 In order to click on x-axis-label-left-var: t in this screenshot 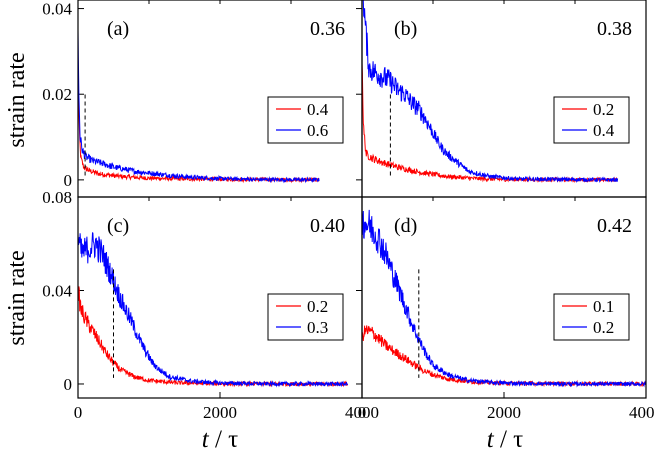, I will do `click(206, 439)`.